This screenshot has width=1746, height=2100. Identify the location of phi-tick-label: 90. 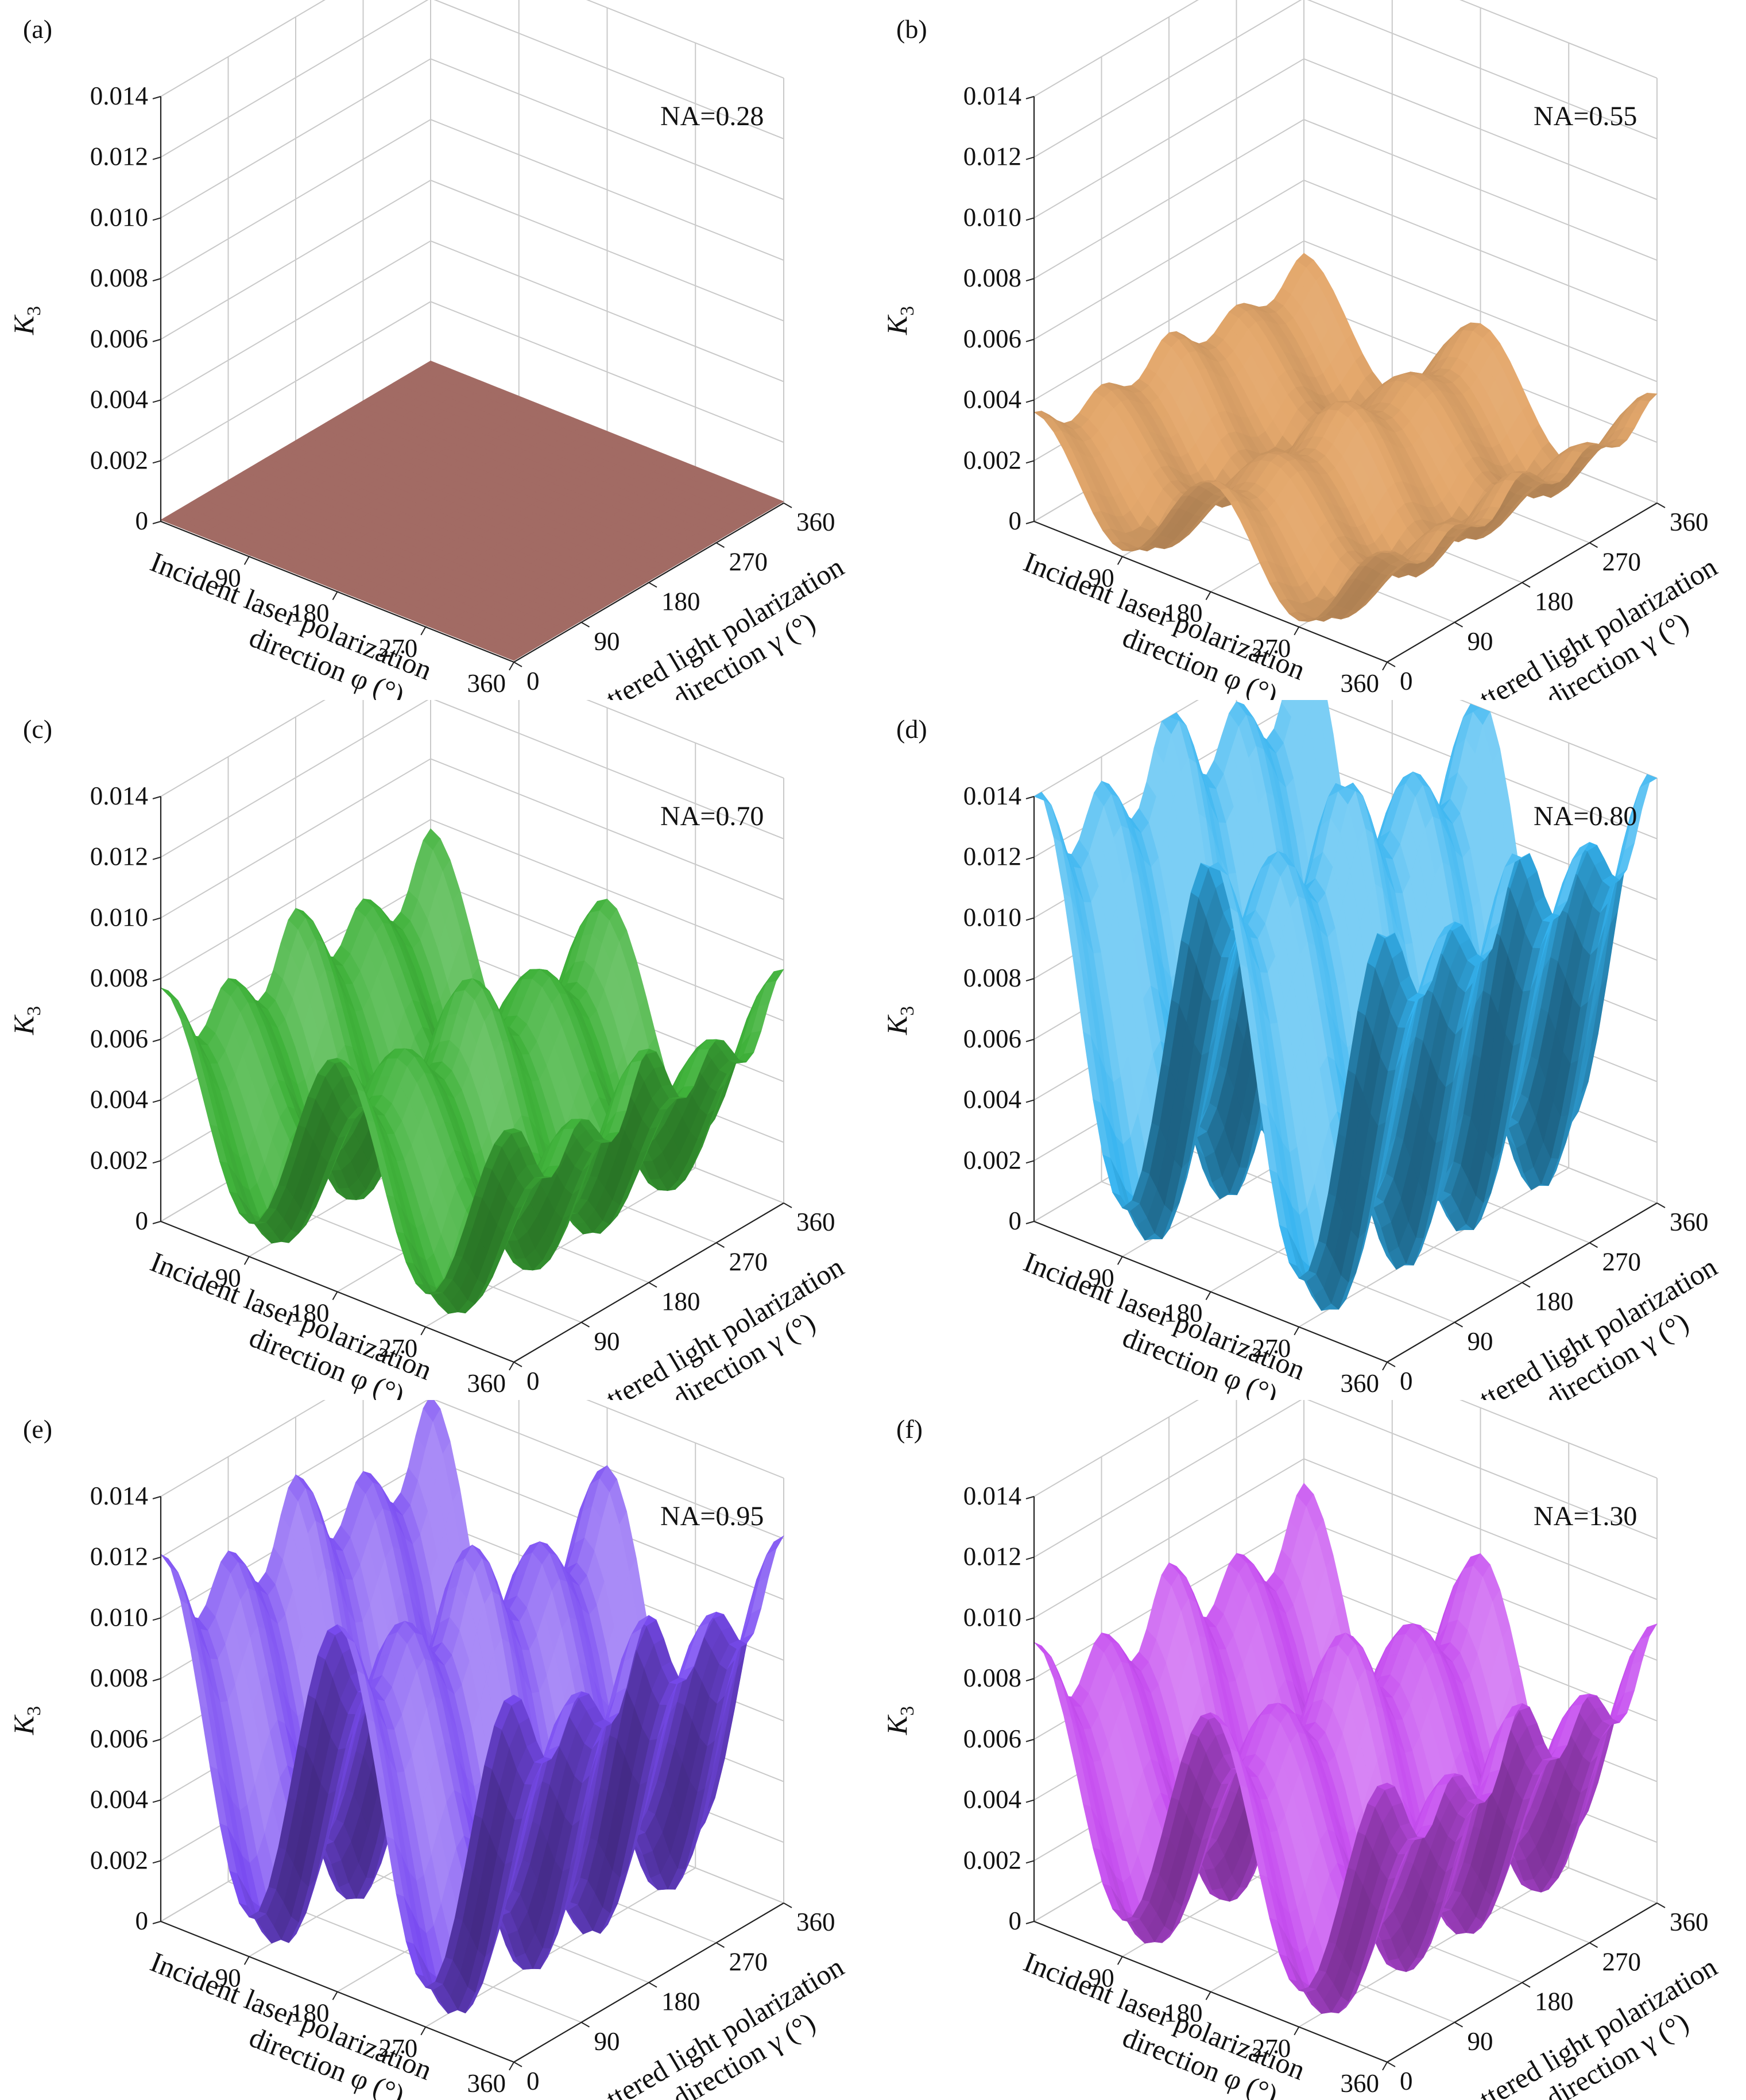
(228, 1277).